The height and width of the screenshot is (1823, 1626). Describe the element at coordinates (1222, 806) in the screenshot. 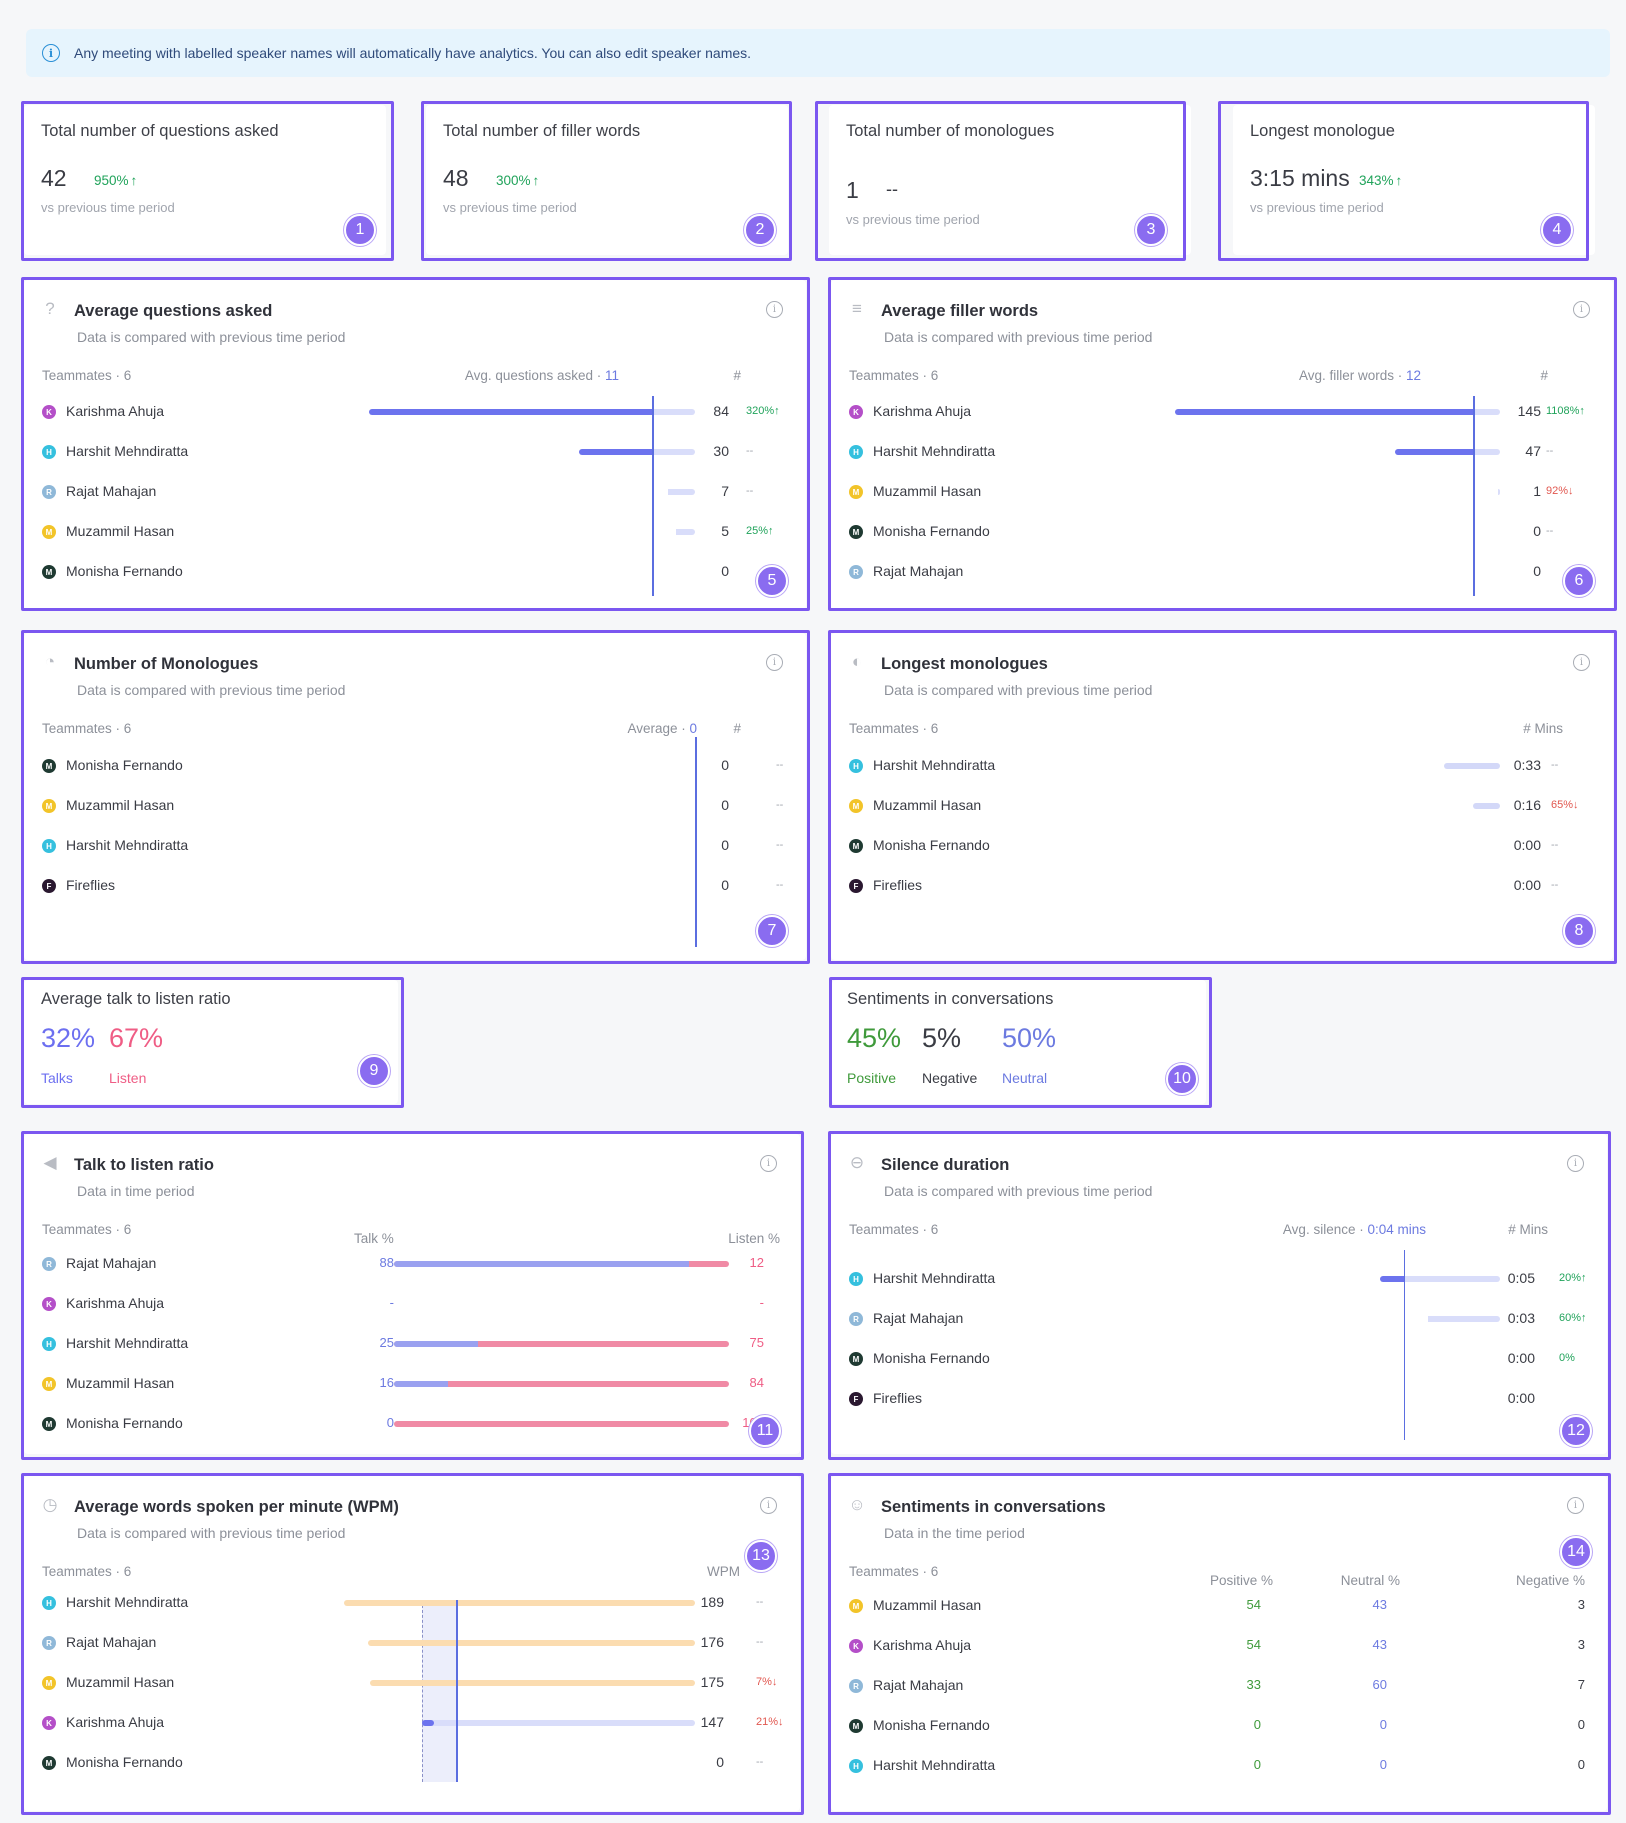

I see `table-row: M Muzammil Hasan 0:16 65%↓` at that location.